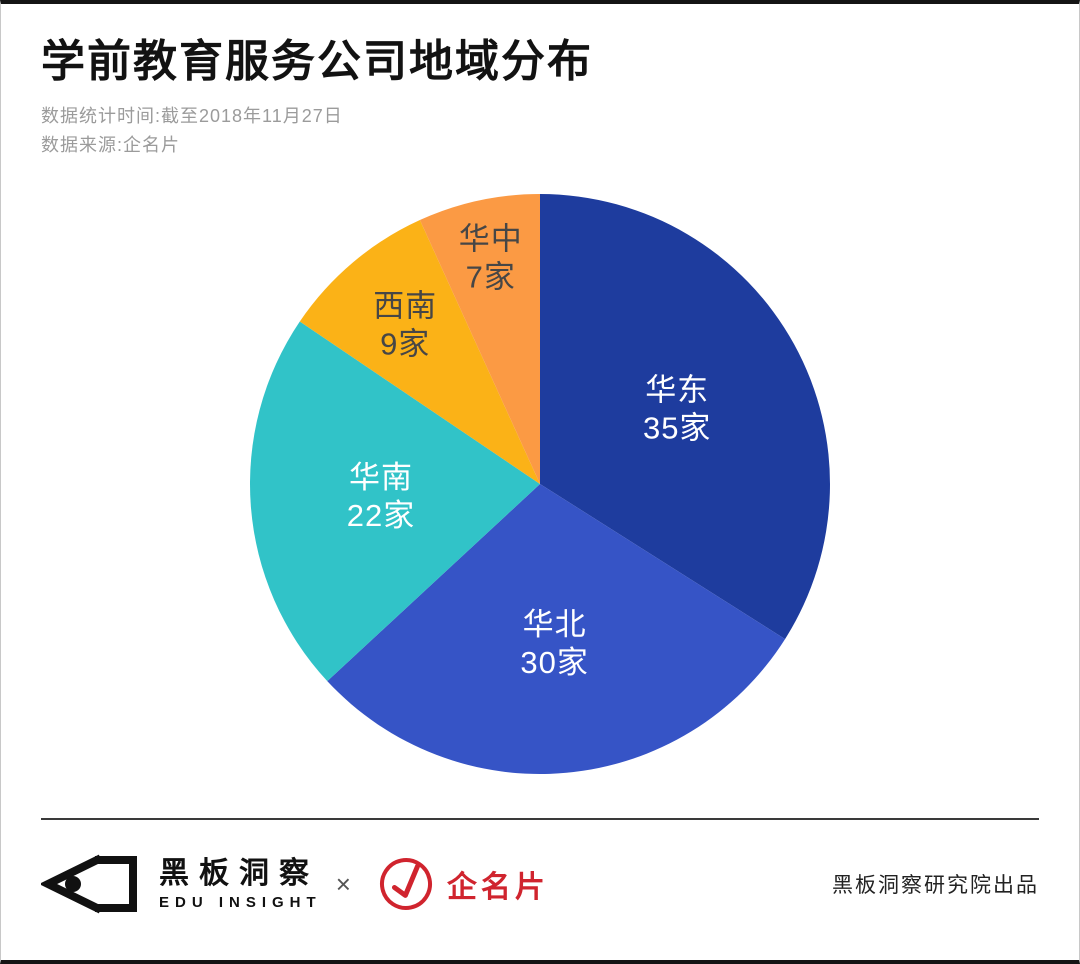  What do you see at coordinates (497, 888) in the screenshot?
I see `partner-name: 企名片` at bounding box center [497, 888].